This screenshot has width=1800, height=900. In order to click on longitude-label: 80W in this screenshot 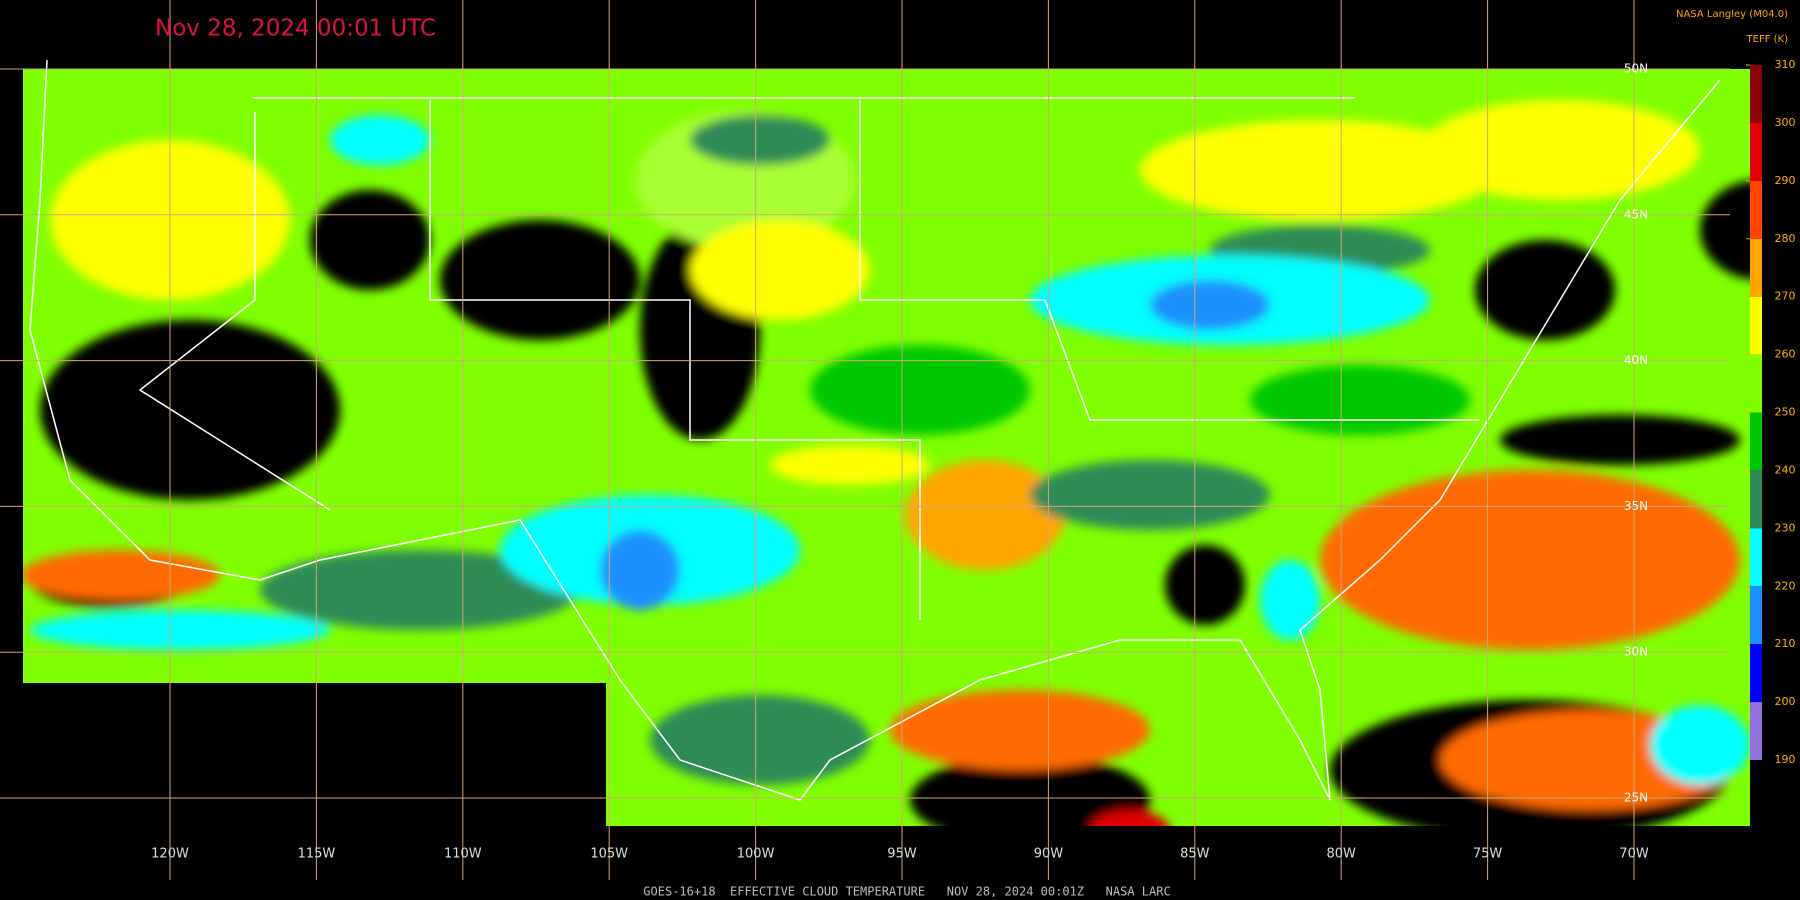, I will do `click(1341, 854)`.